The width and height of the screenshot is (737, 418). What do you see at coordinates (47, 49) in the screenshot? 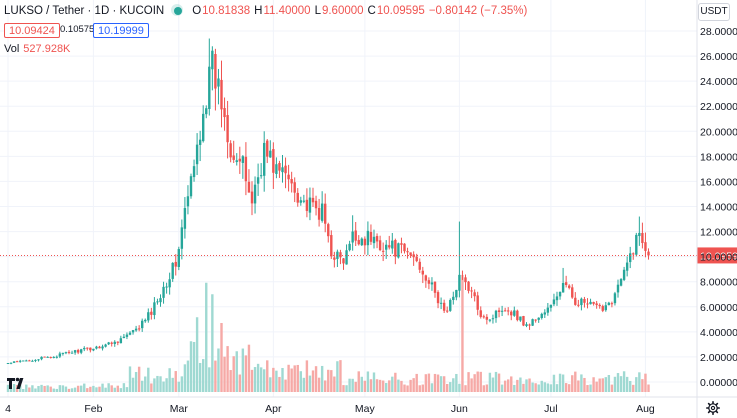
I see `volume-value: 527.928K` at bounding box center [47, 49].